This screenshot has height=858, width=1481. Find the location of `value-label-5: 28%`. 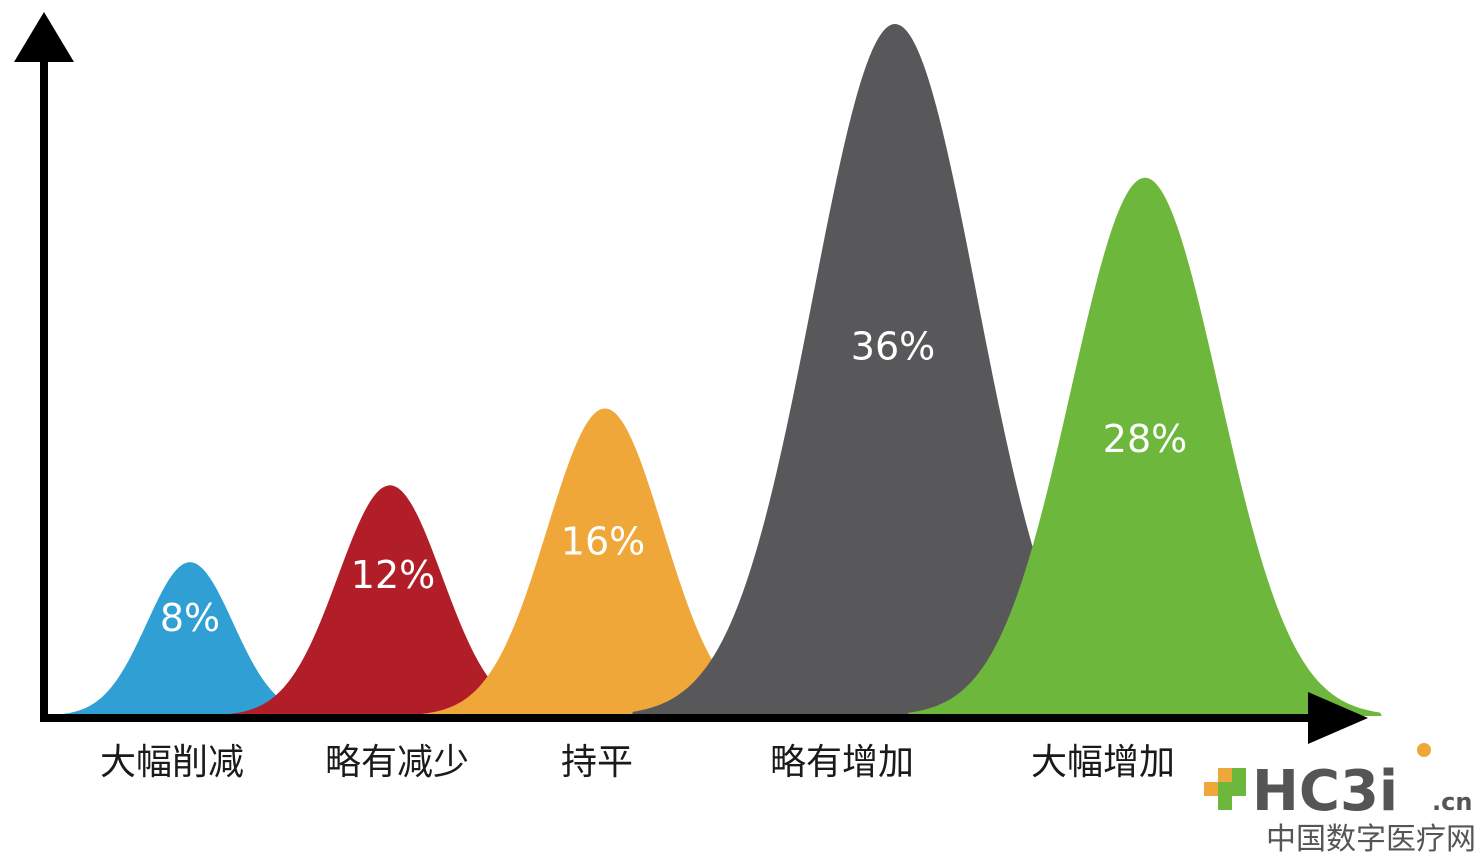

value-label-5: 28% is located at coordinates (1145, 439).